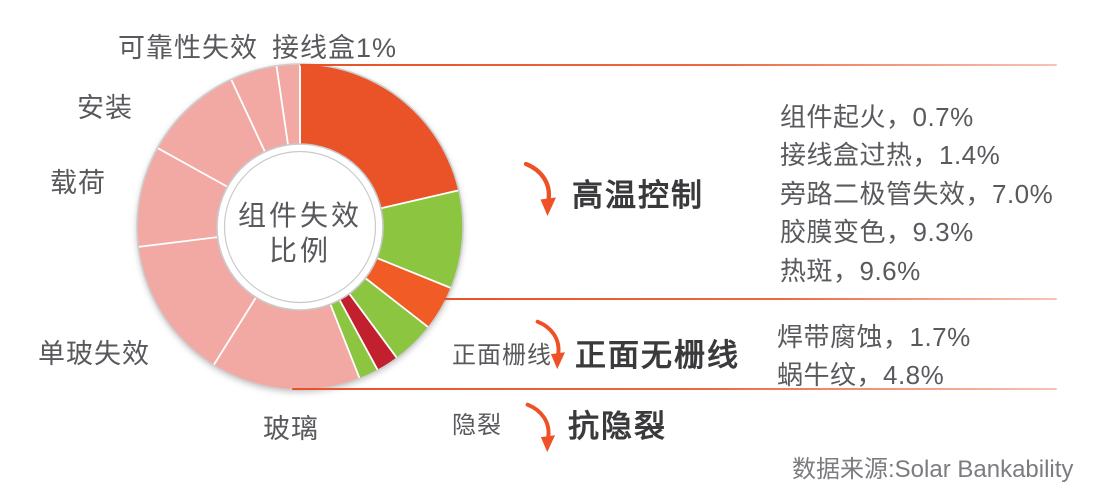  Describe the element at coordinates (874, 354) in the screenshot. I see `front-grid-item-list: 焊带腐蚀，1.7% 蜗牛纹，4.8%` at that location.